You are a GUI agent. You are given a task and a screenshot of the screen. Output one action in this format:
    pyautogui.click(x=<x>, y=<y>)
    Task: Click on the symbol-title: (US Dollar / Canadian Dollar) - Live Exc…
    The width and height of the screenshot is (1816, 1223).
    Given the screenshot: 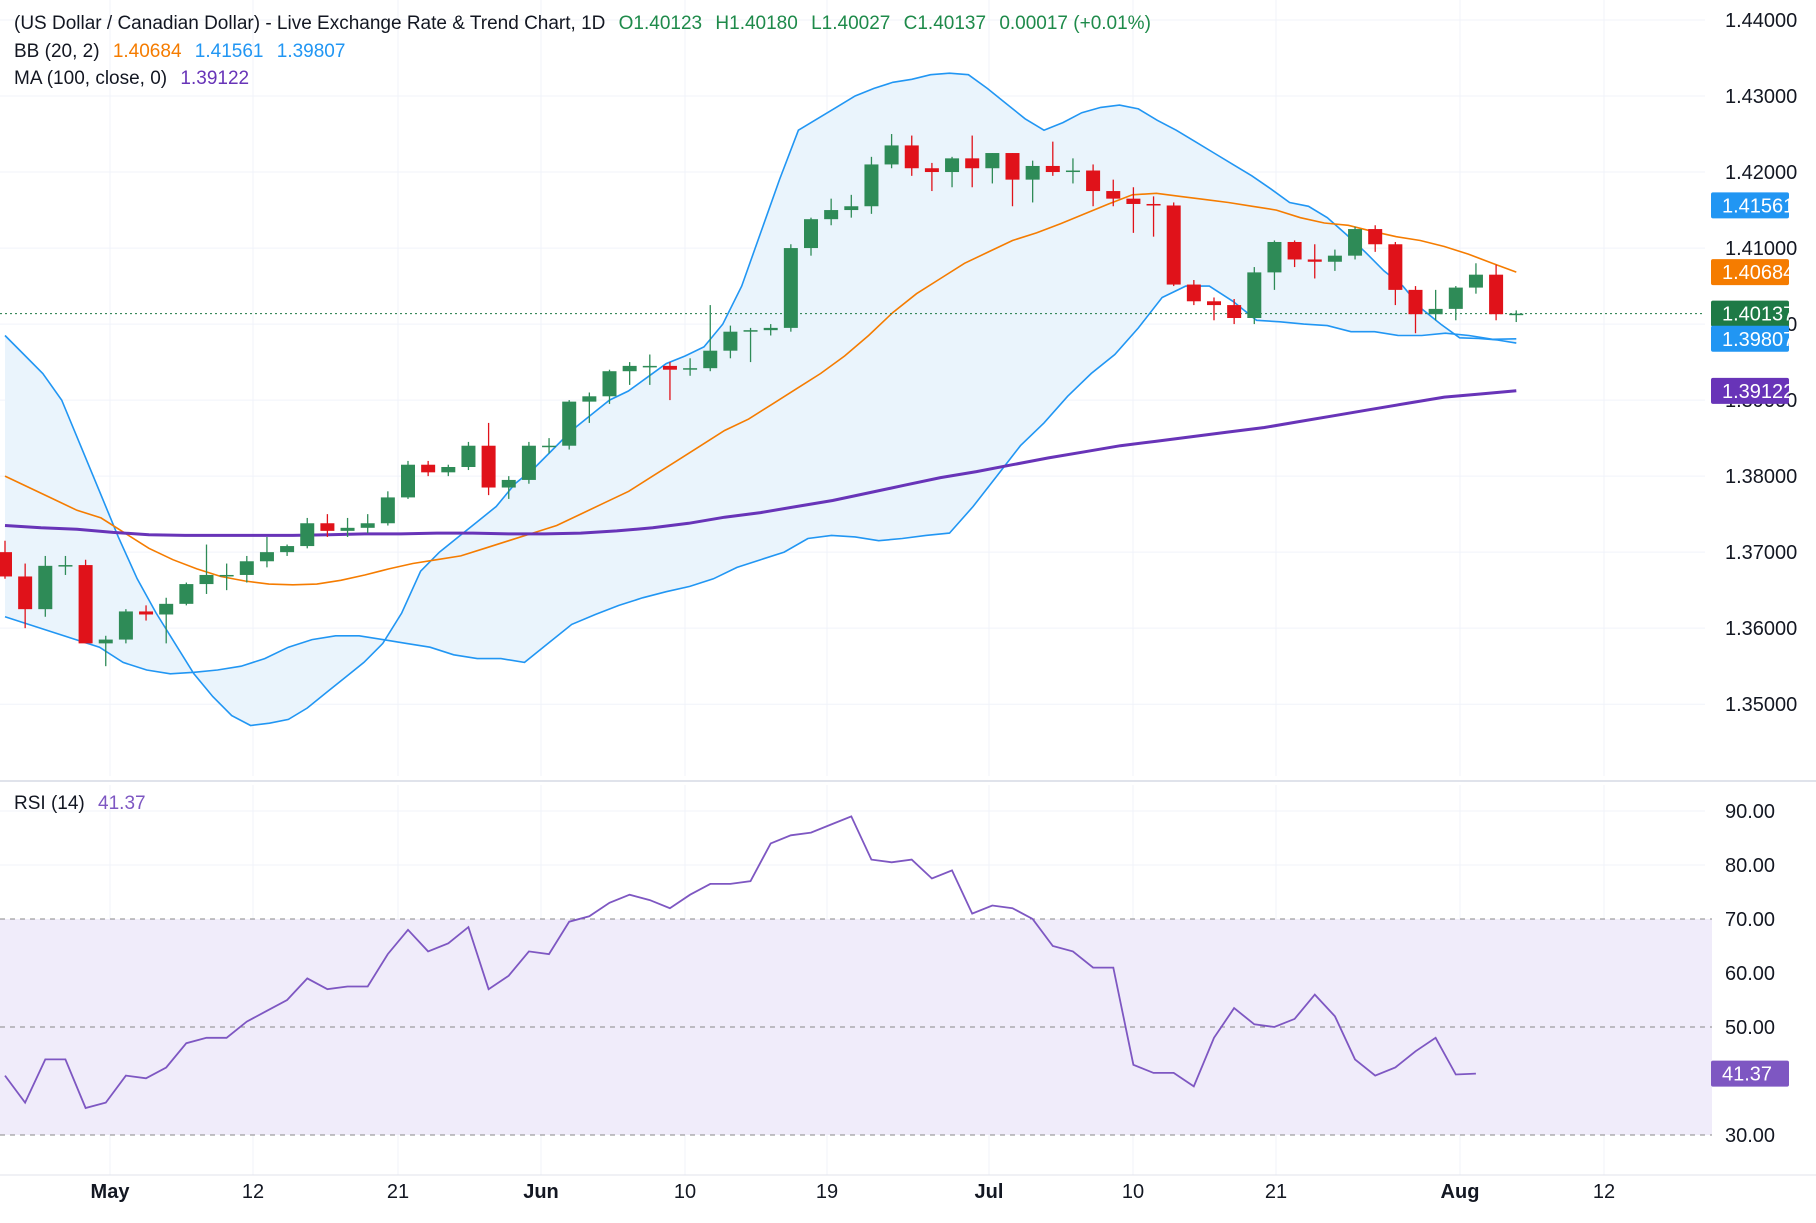 What is the action you would take?
    pyautogui.click(x=310, y=23)
    